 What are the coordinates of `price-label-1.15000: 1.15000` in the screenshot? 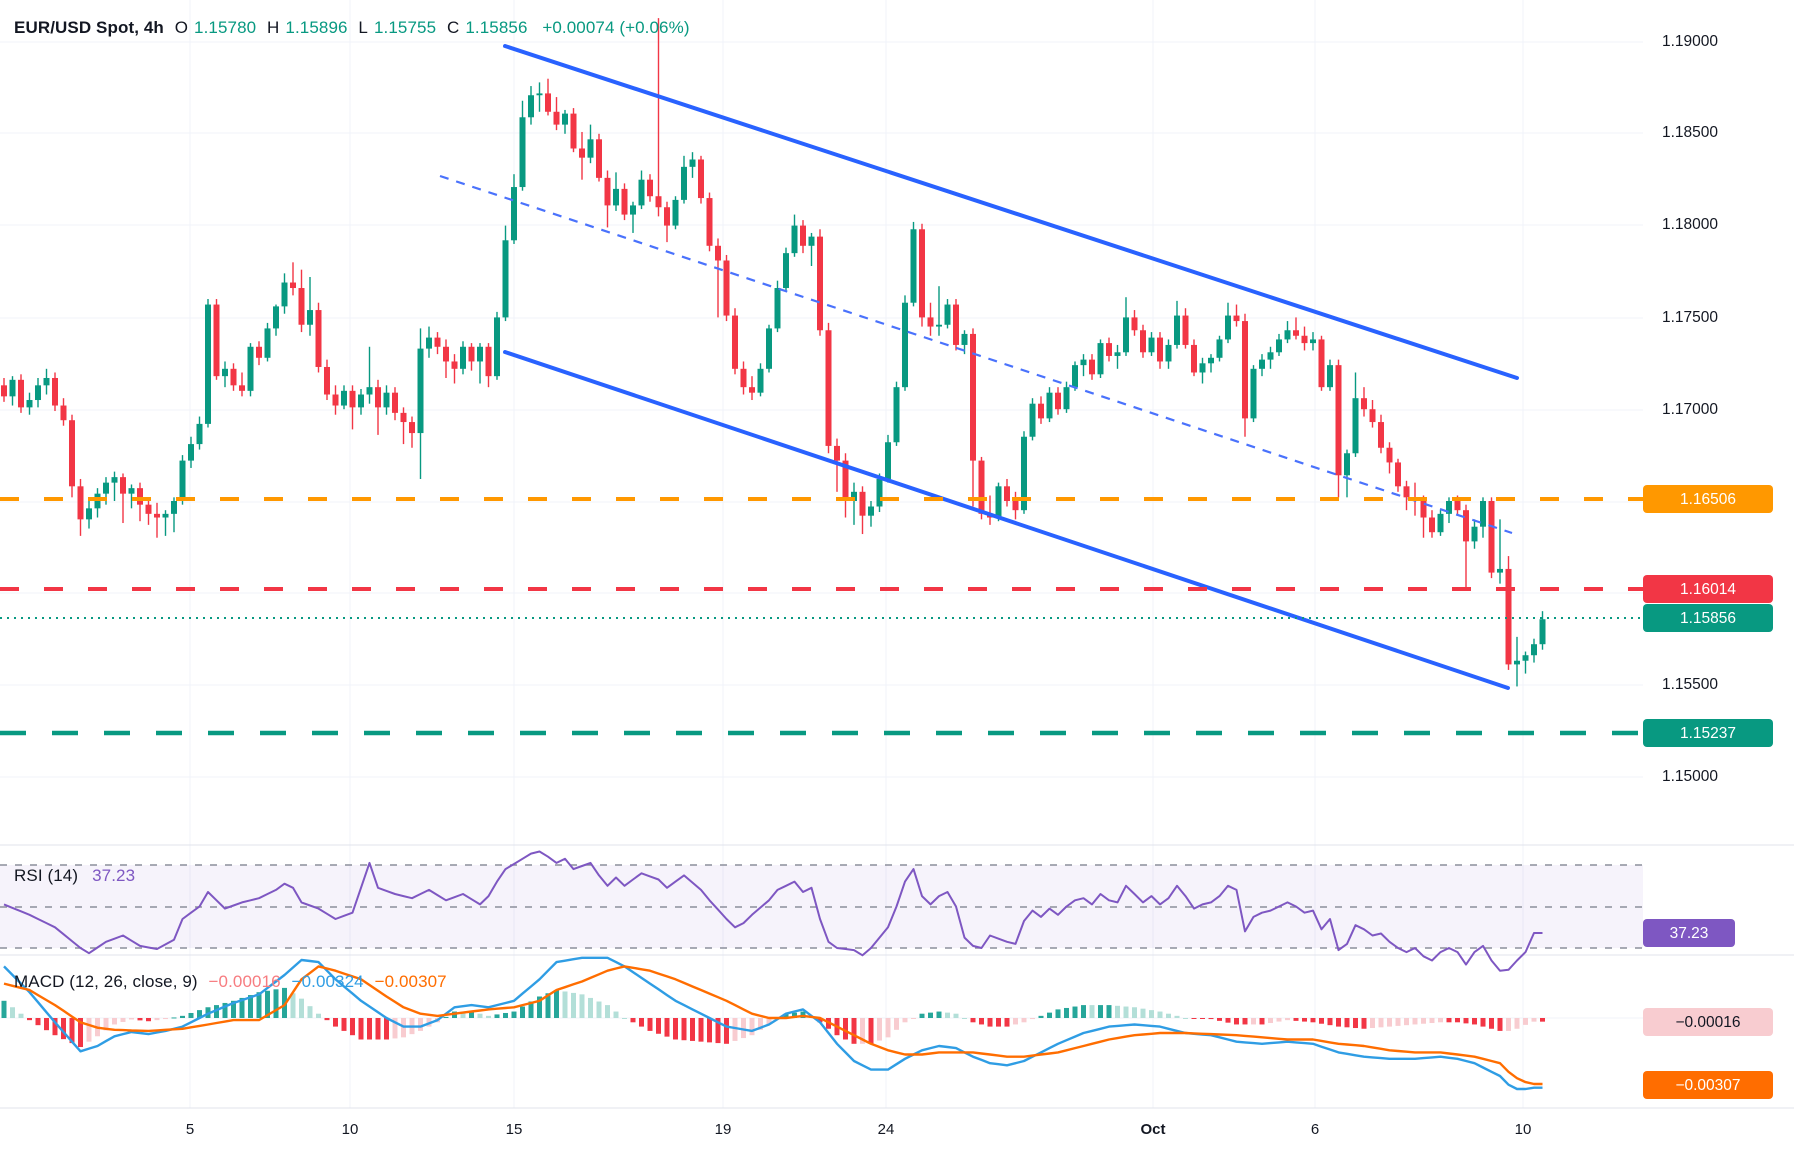 It's located at (1690, 776).